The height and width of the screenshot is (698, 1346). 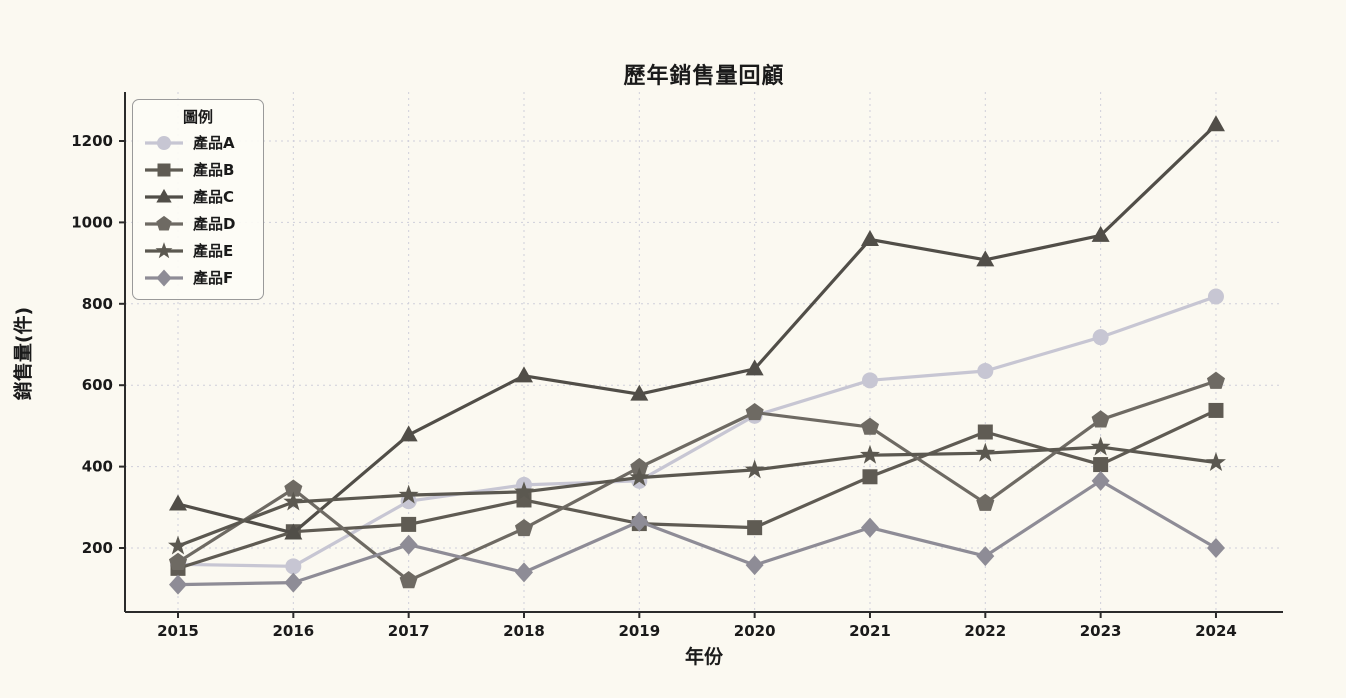 What do you see at coordinates (213, 251) in the screenshot?
I see `legend-item-label: 產品E` at bounding box center [213, 251].